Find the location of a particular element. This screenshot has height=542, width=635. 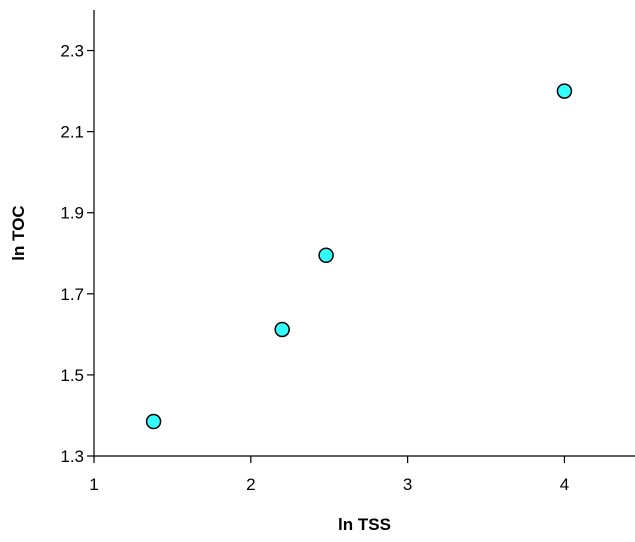

x-tick-label: 4 is located at coordinates (564, 484).